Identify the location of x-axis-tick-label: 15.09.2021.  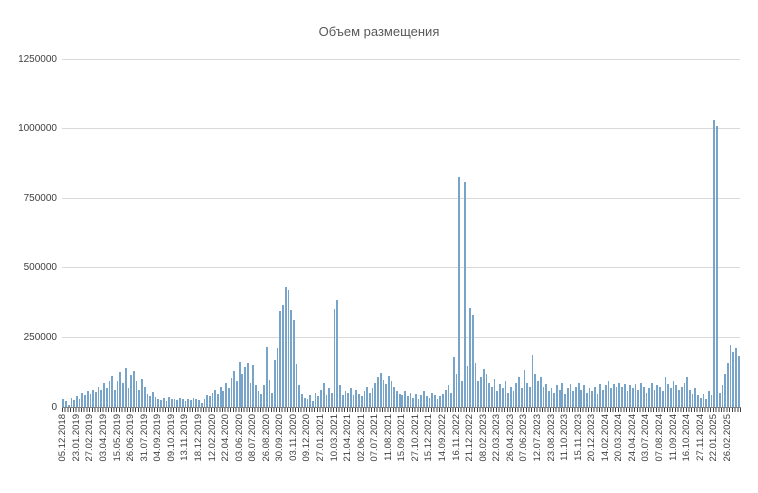
(402, 438).